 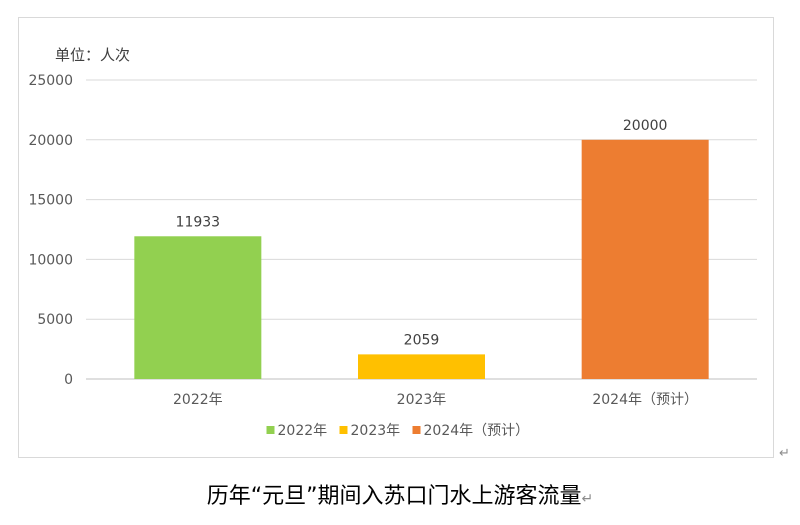 I want to click on caption-paragraph-mark: ↵, so click(x=587, y=499).